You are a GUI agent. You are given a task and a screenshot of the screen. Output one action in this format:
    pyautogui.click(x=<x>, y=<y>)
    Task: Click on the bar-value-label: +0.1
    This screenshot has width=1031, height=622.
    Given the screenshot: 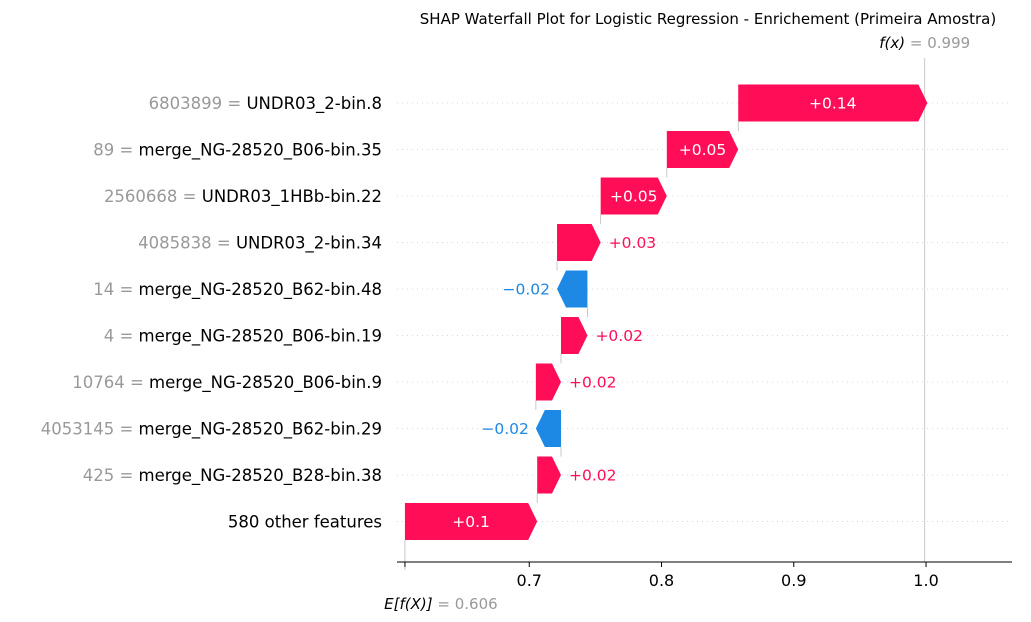 What is the action you would take?
    pyautogui.click(x=471, y=522)
    